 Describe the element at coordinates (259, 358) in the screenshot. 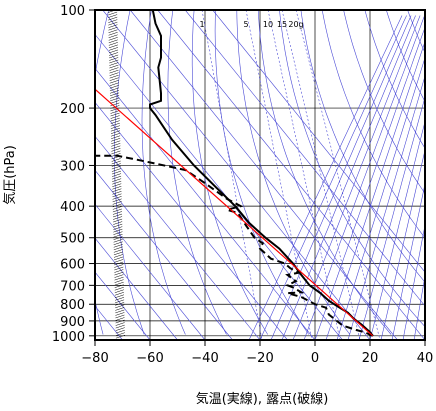

I see `x-tick-label: −20` at that location.